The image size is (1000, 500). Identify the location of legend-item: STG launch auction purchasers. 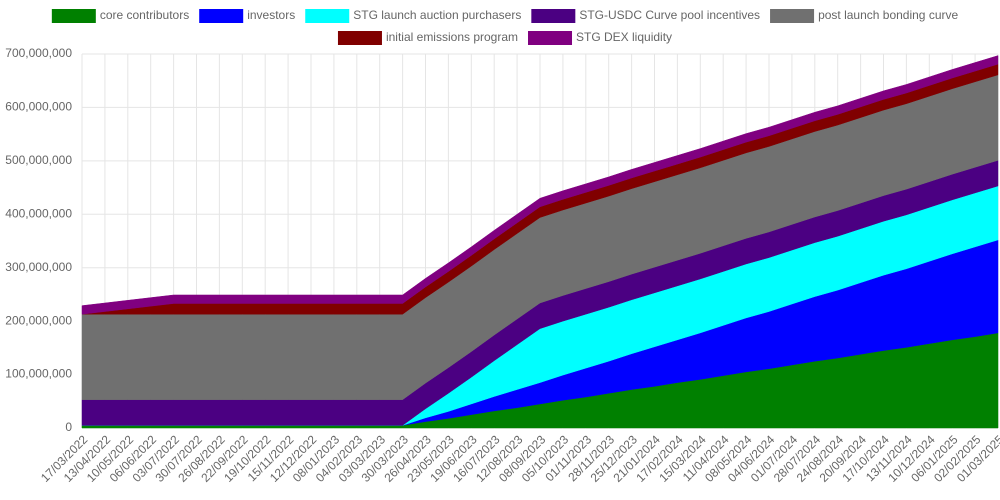
(413, 15).